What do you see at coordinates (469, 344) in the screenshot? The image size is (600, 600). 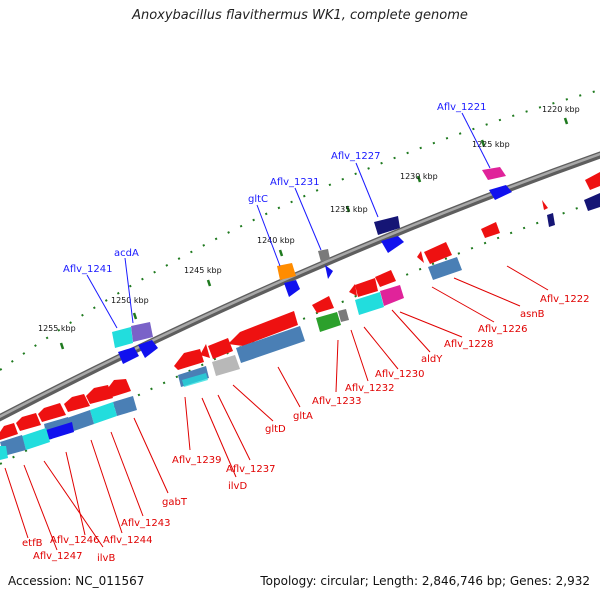 I see `gene-label-reverse: Aflv_1228` at bounding box center [469, 344].